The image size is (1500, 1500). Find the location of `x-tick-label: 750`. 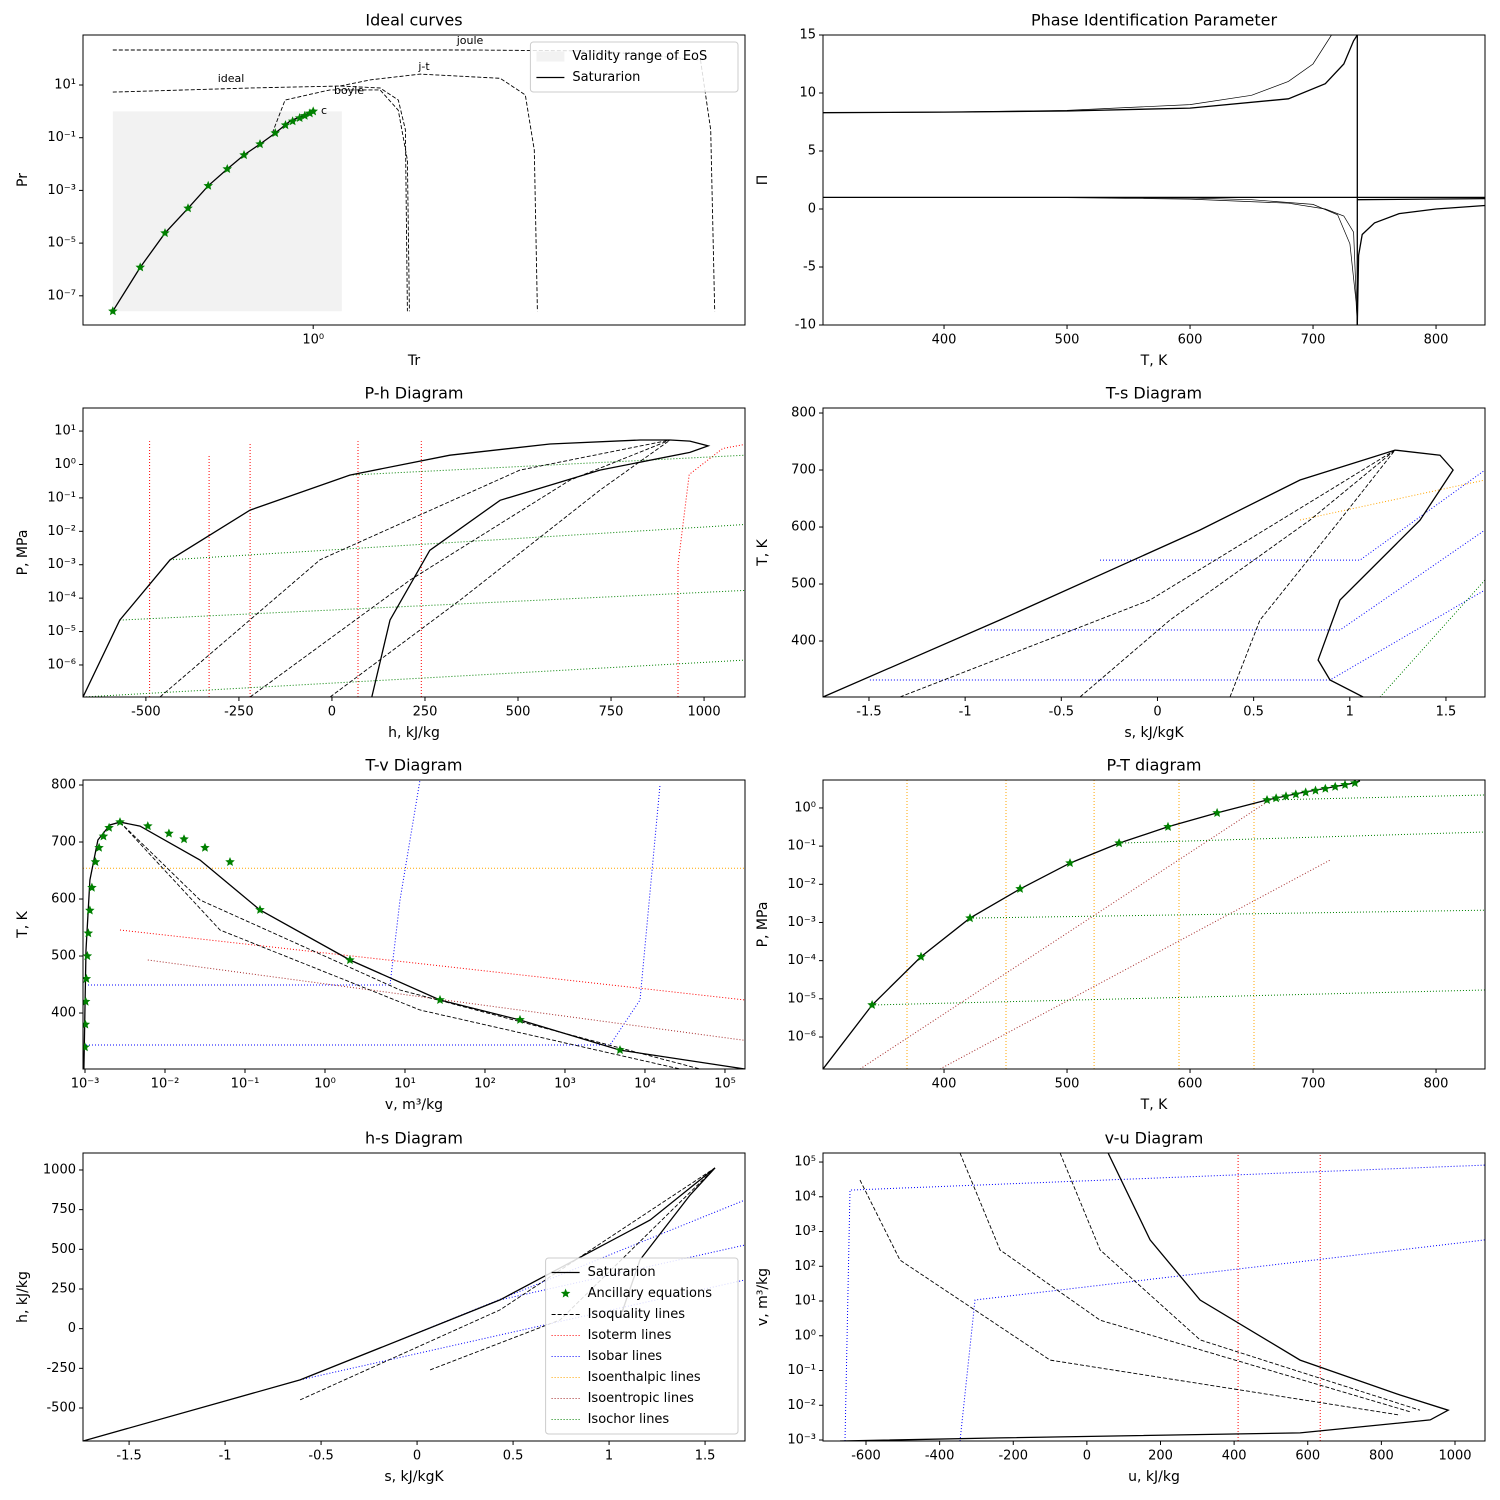

x-tick-label: 750 is located at coordinates (611, 712).